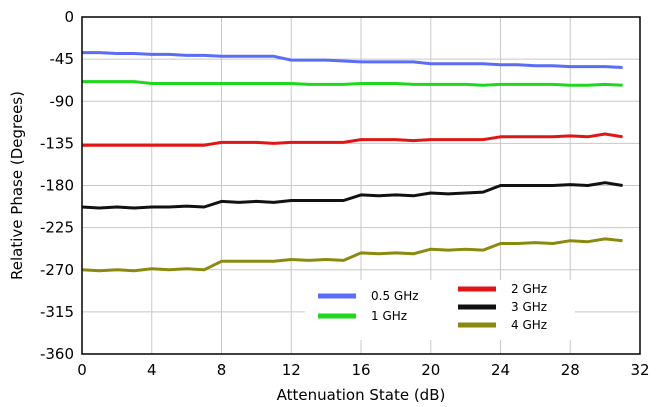  What do you see at coordinates (17, 185) in the screenshot?
I see `y-axis-label: Relative Phase (Degrees)` at bounding box center [17, 185].